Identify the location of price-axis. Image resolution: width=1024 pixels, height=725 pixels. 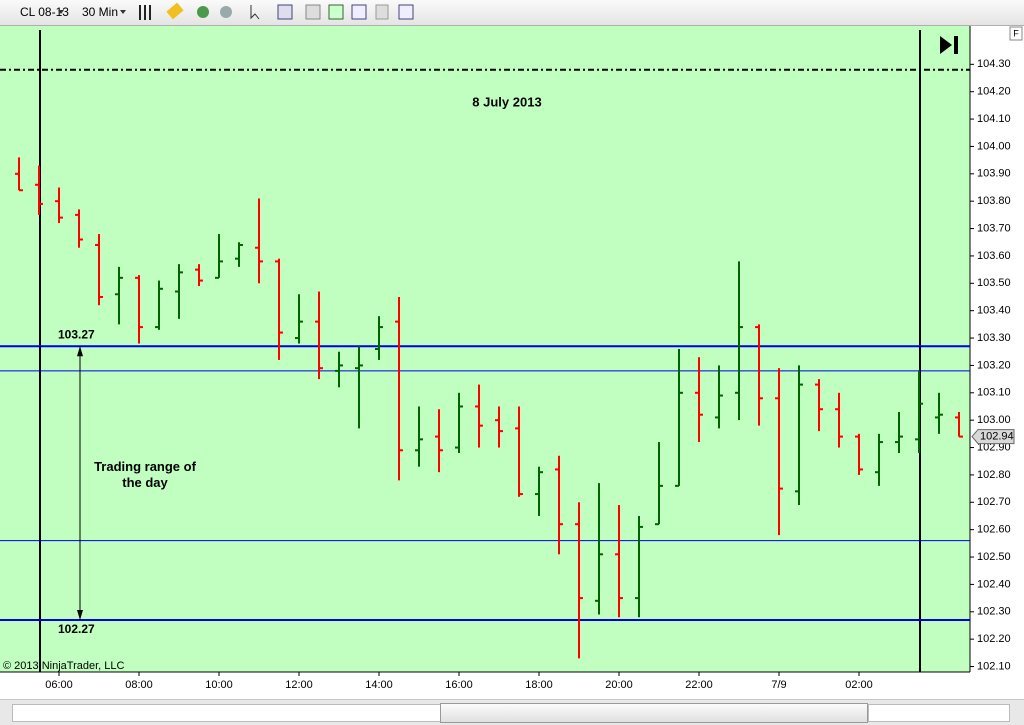
(997, 362).